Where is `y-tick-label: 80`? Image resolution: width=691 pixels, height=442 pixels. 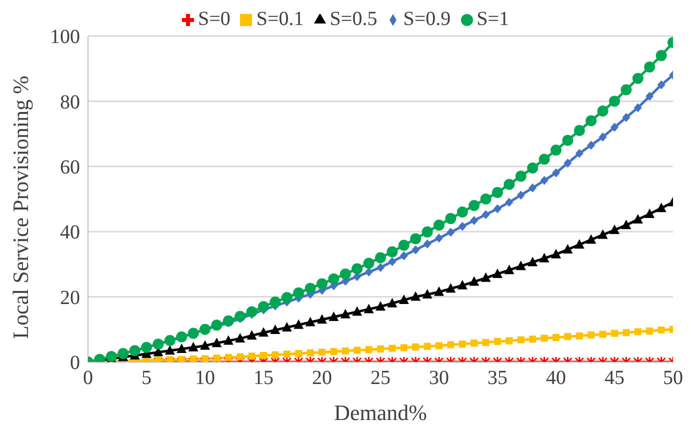 y-tick-label: 80 is located at coordinates (70, 102).